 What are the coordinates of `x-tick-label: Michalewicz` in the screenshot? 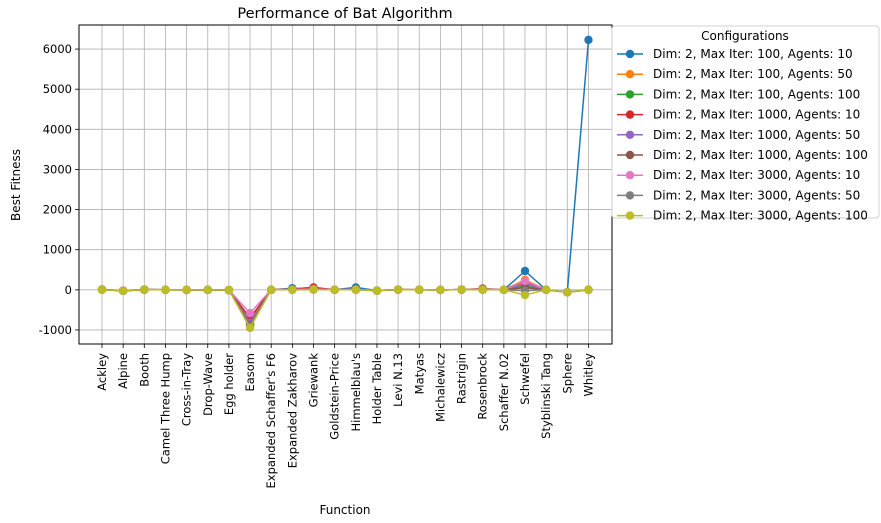 It's located at (440, 387).